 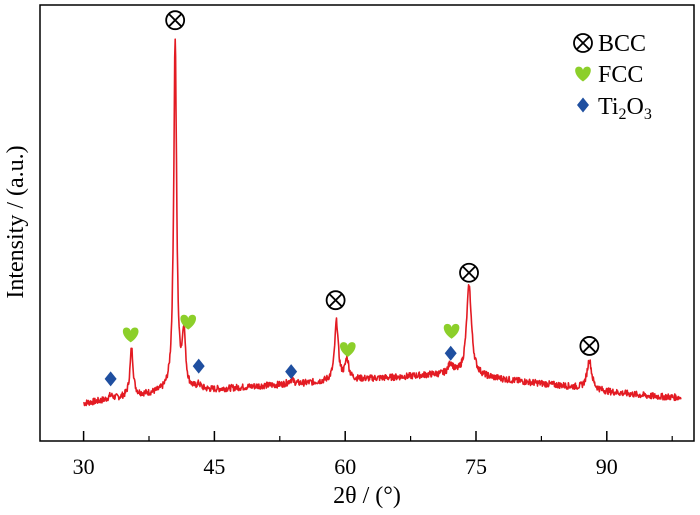 I want to click on x-tick-label: 75, so click(x=476, y=466).